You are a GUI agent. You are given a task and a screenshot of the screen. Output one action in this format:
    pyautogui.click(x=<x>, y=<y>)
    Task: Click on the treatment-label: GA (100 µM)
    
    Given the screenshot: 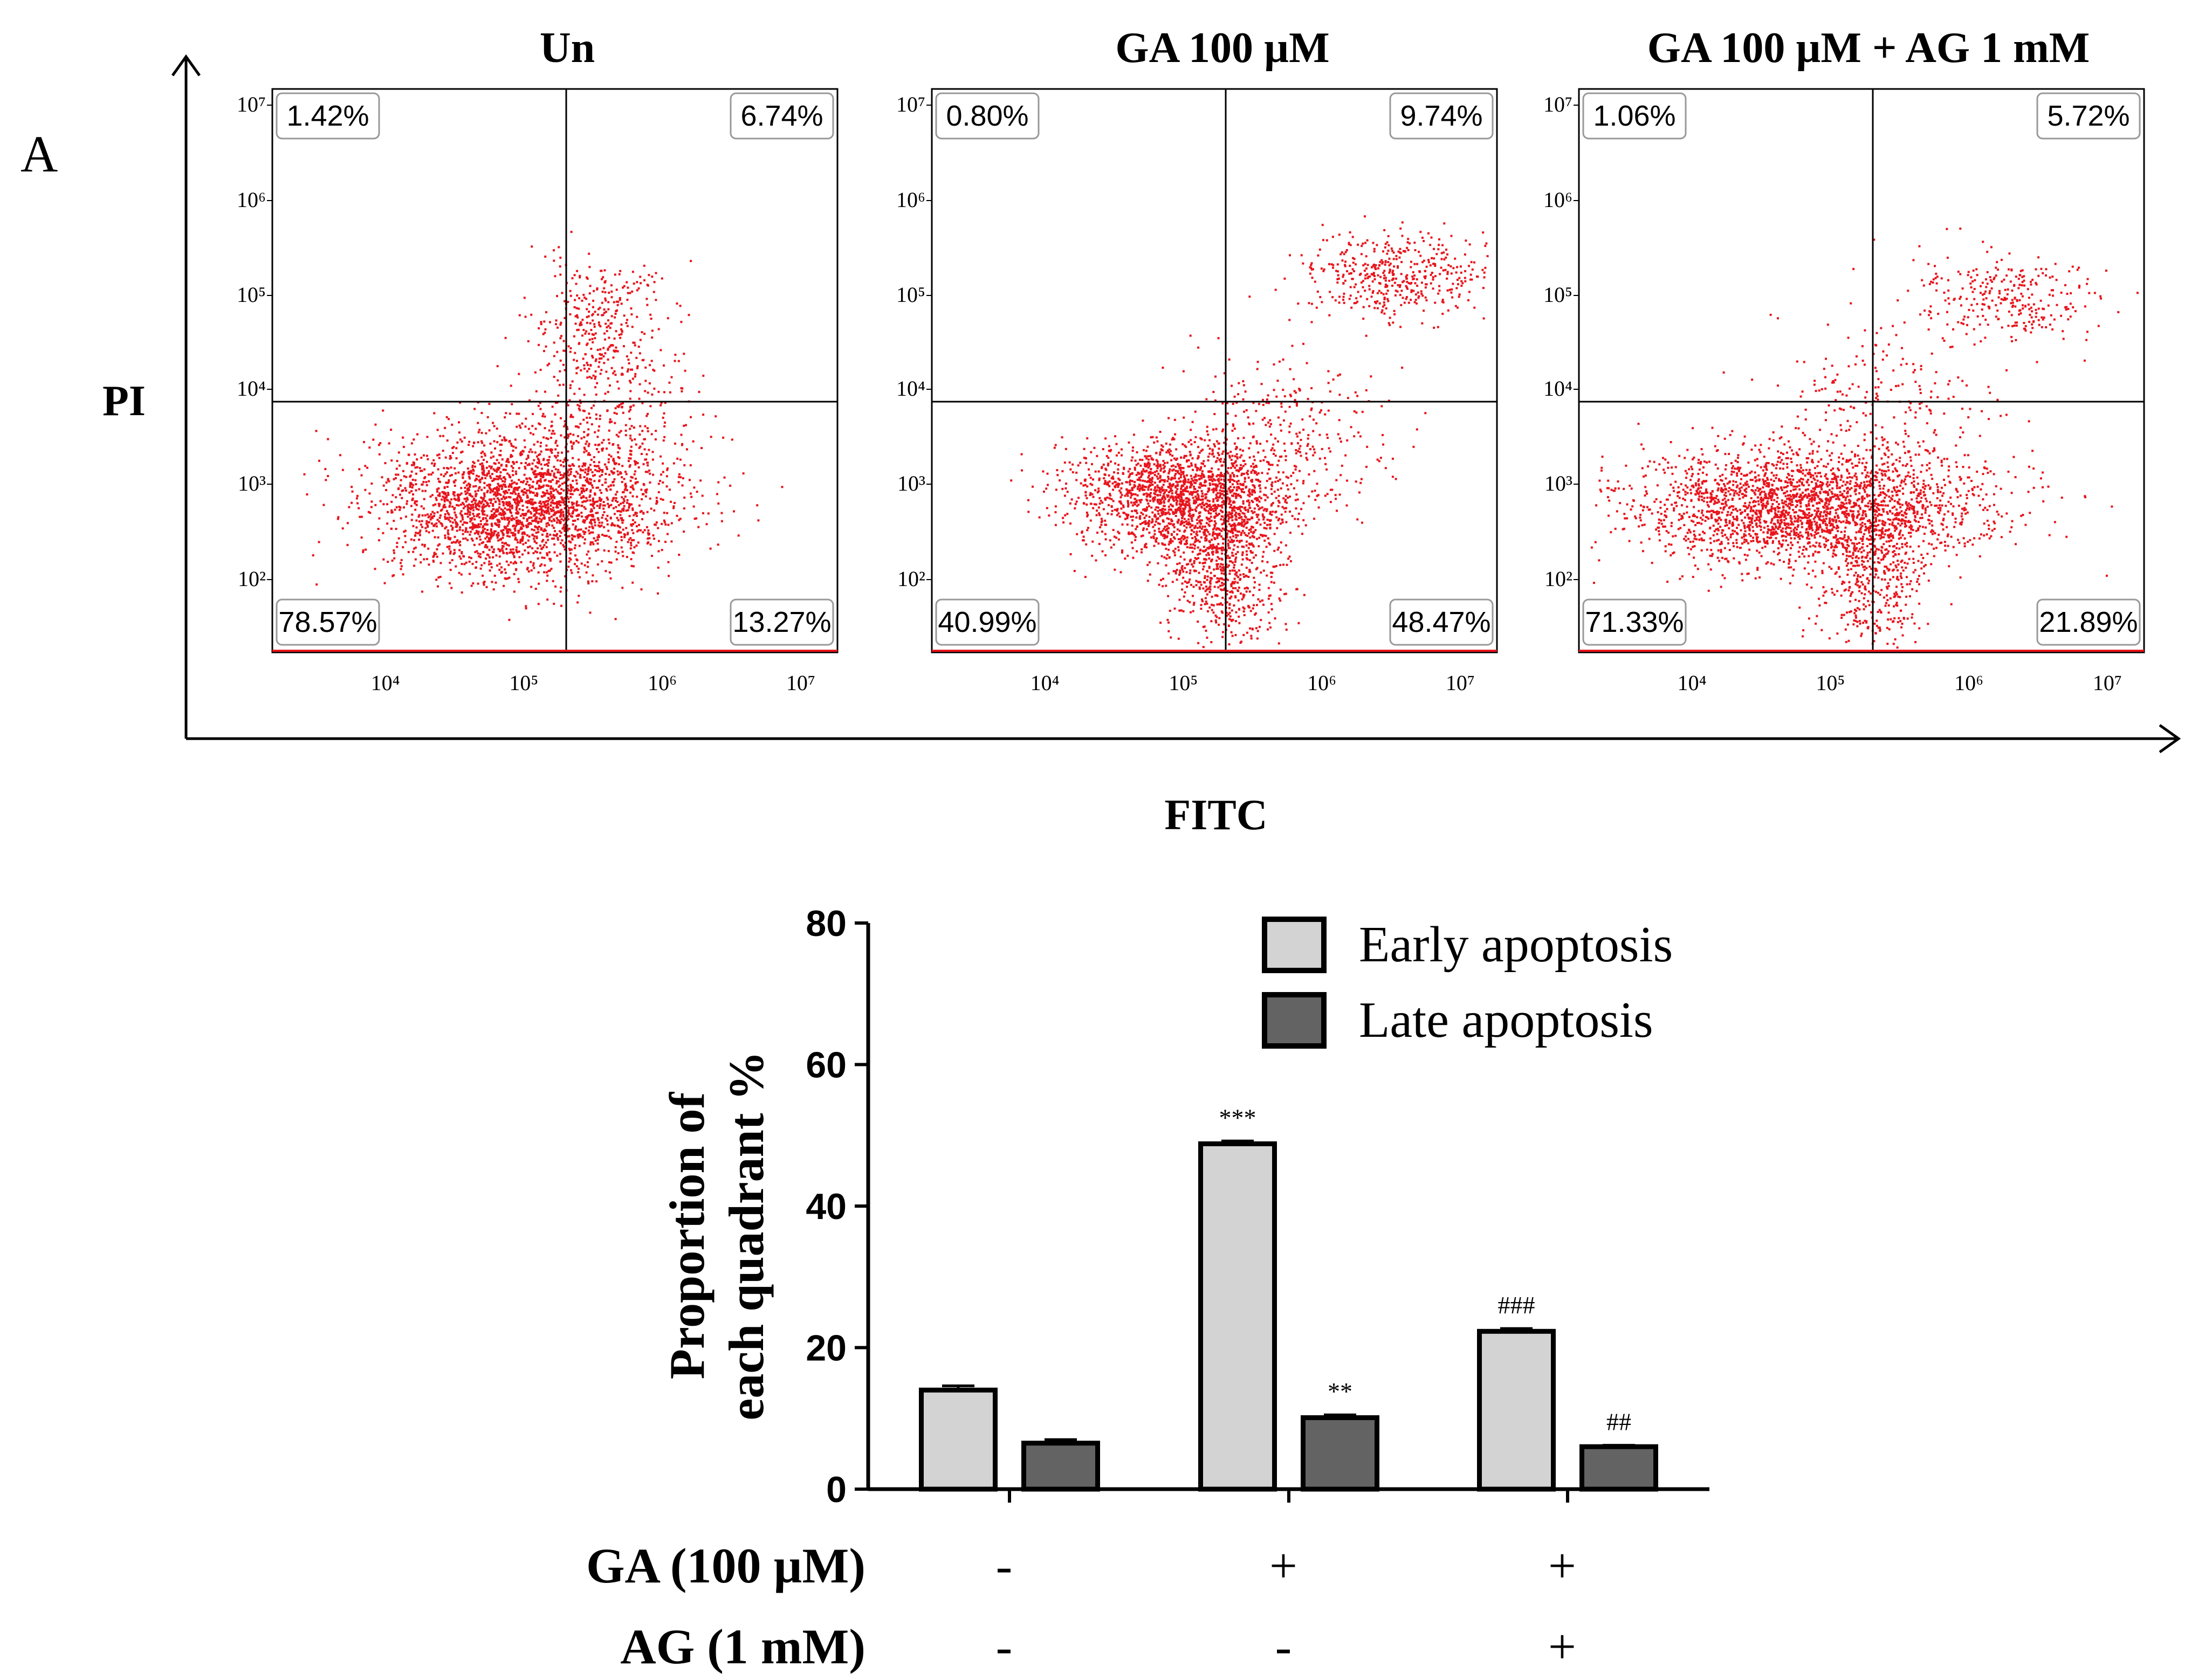 What is the action you would take?
    pyautogui.click(x=725, y=1565)
    